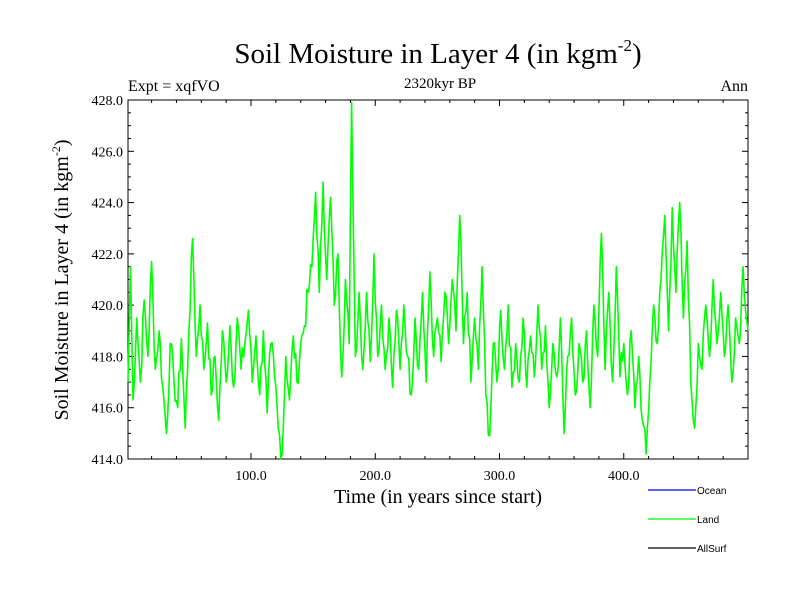 Image resolution: width=800 pixels, height=600 pixels. Describe the element at coordinates (251, 476) in the screenshot. I see `x-tick-label: 100.0` at that location.